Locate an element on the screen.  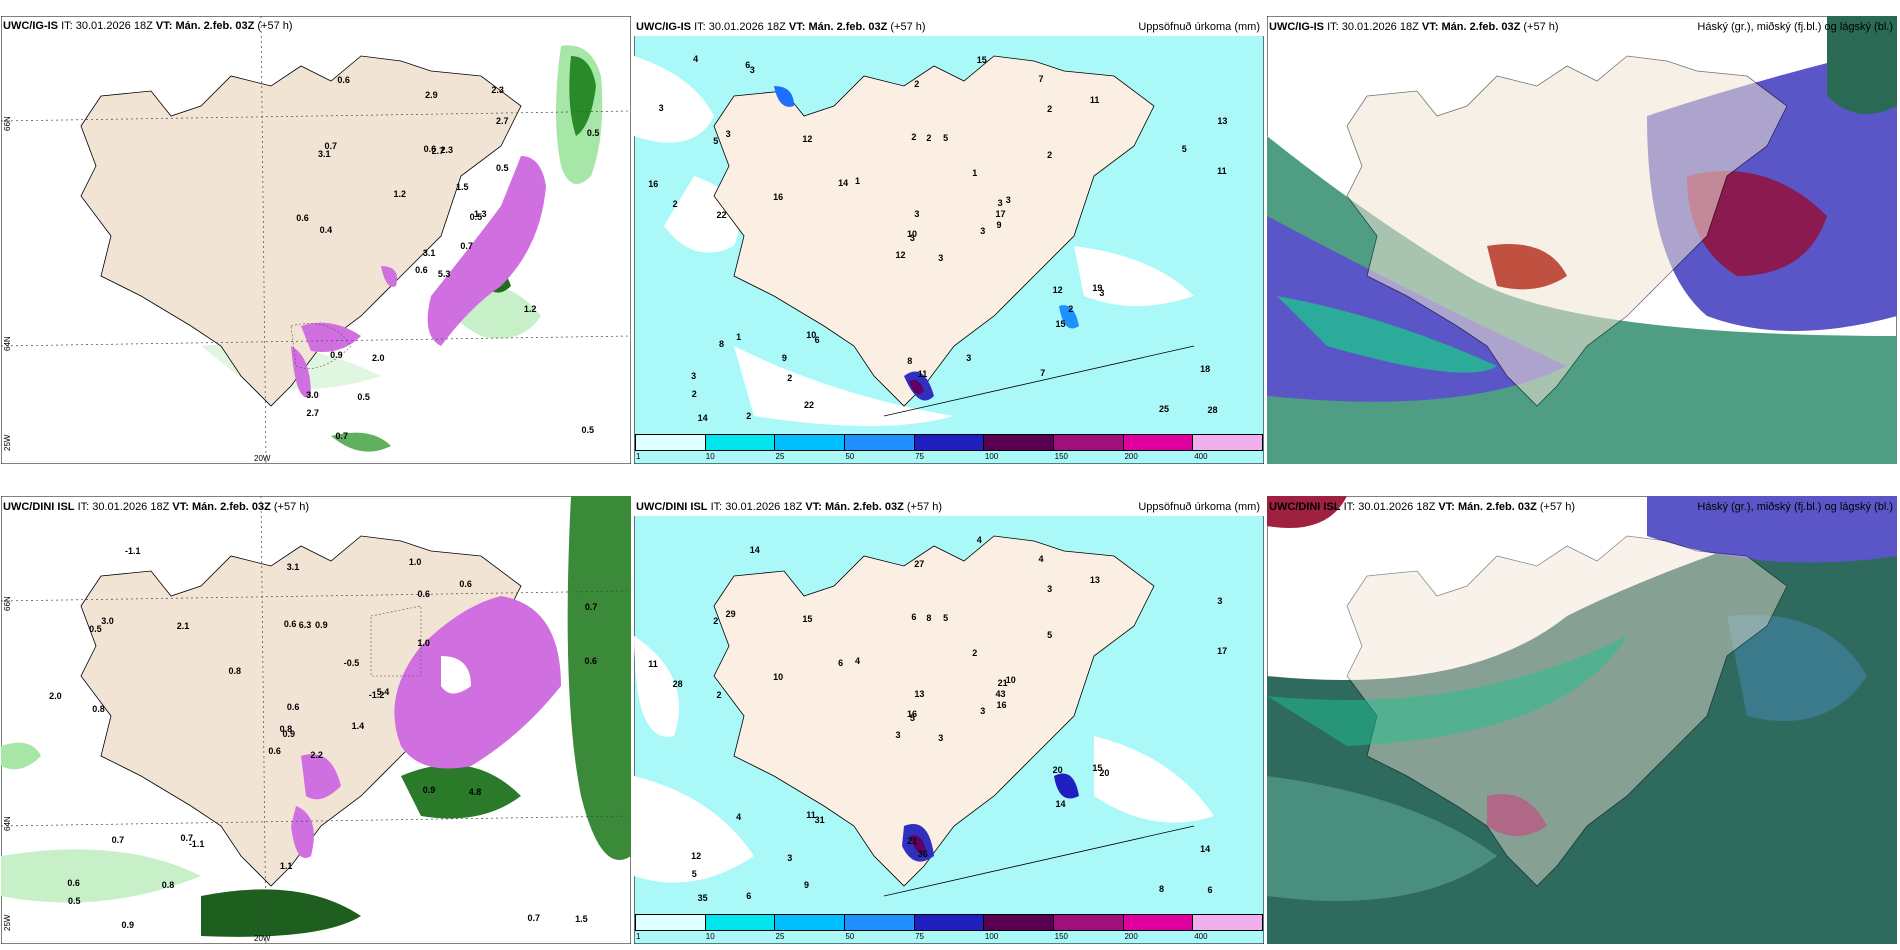
map-value-label: 17 is located at coordinates (1222, 651).